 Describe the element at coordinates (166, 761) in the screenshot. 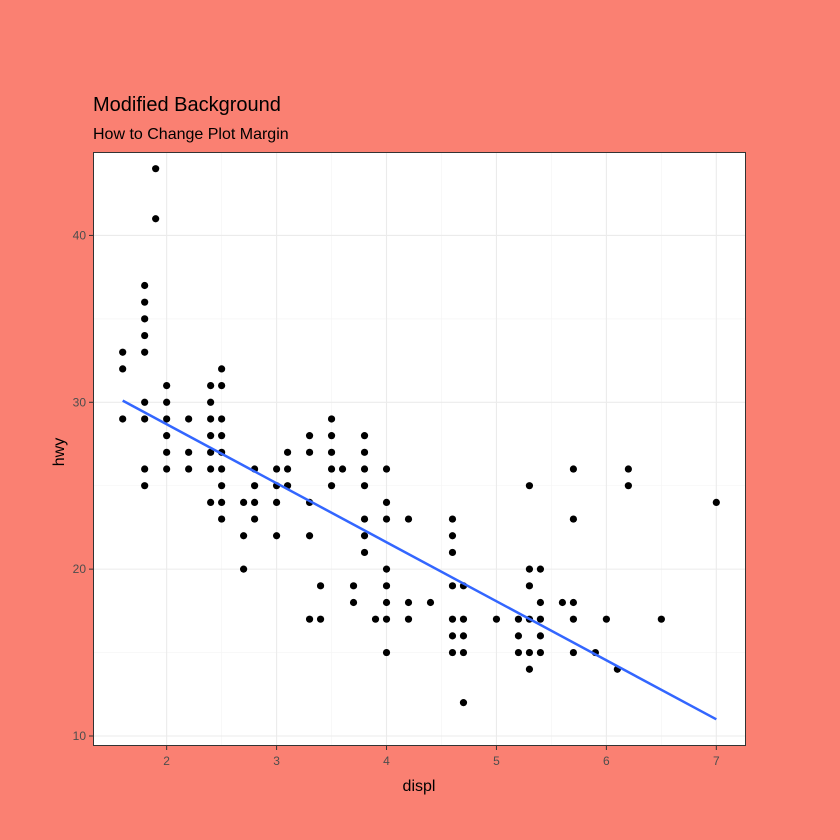

I see `x-tick-label: 2` at that location.